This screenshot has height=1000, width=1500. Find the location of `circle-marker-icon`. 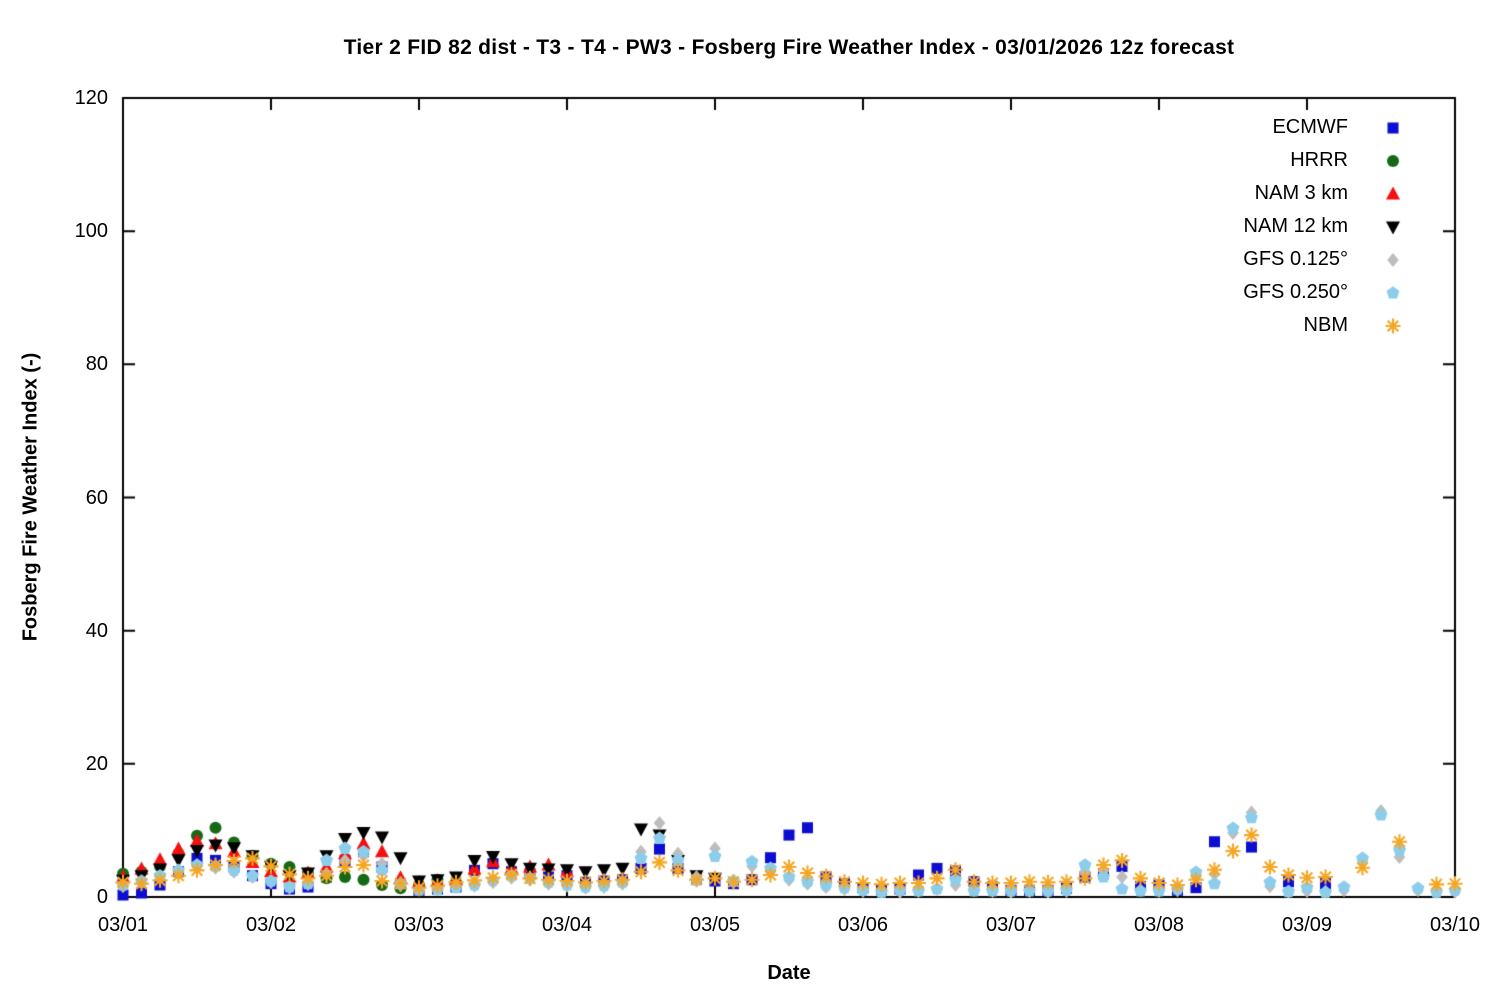

circle-marker-icon is located at coordinates (1393, 160).